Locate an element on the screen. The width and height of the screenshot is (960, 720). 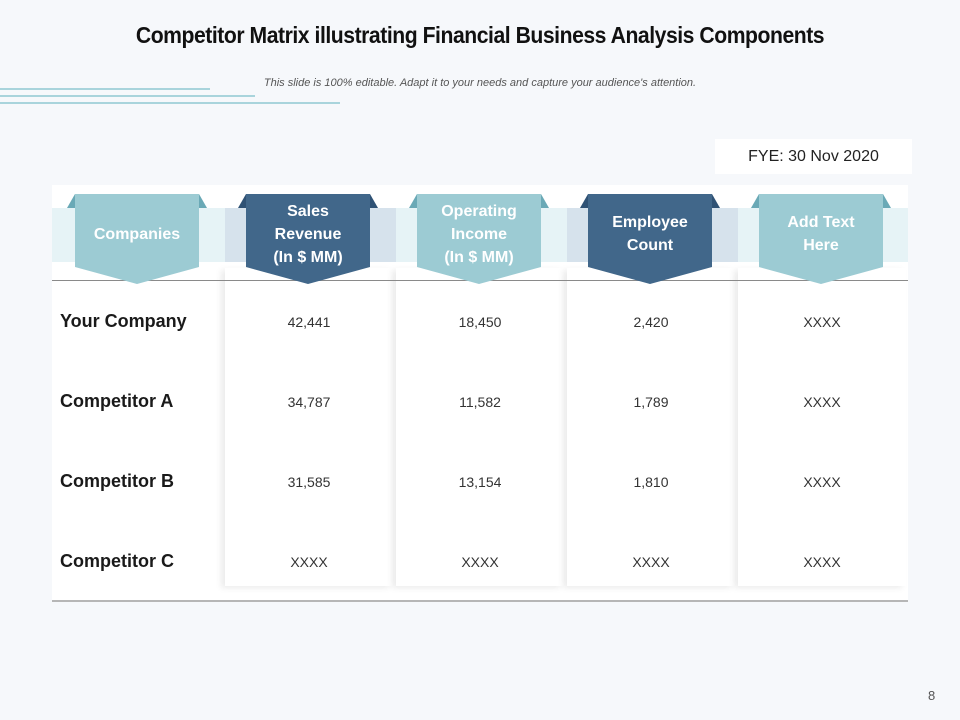
table-cell: 11,582 is located at coordinates (480, 402).